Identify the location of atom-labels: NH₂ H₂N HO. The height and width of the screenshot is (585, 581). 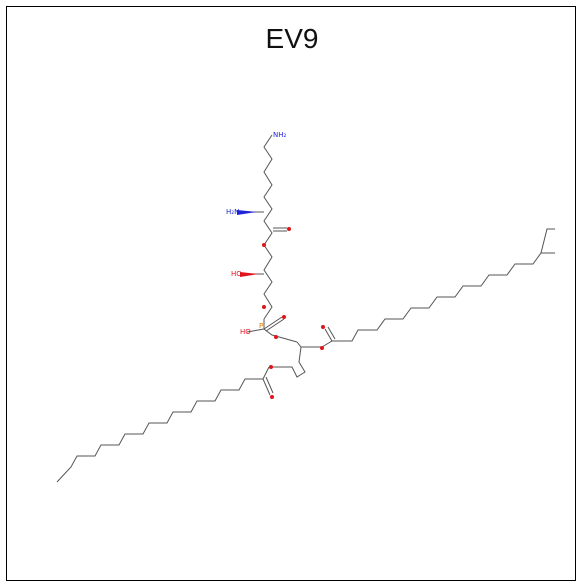
(275, 265).